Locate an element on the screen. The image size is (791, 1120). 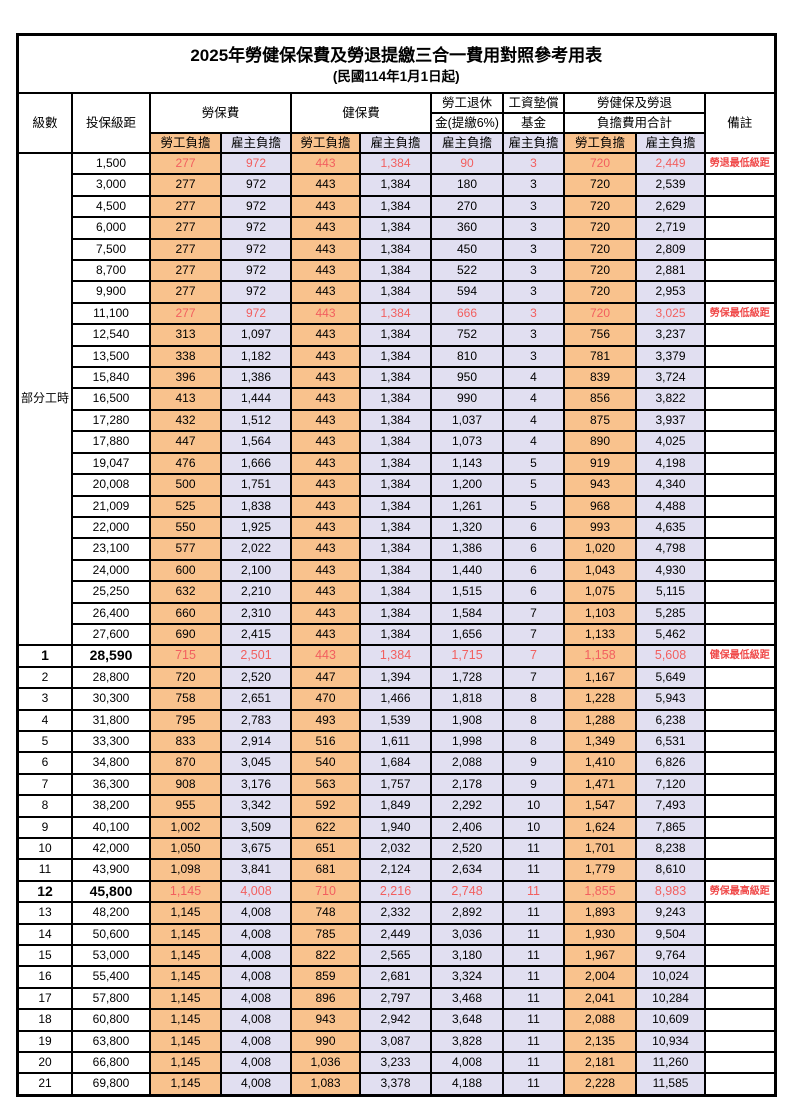
cell-level: 2 is located at coordinates (45, 677).